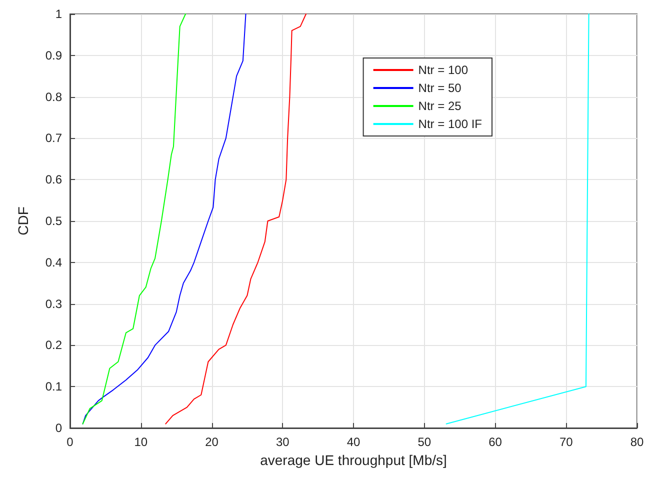 Image resolution: width=670 pixels, height=481 pixels. I want to click on y-tick-label: 0, so click(58, 428).